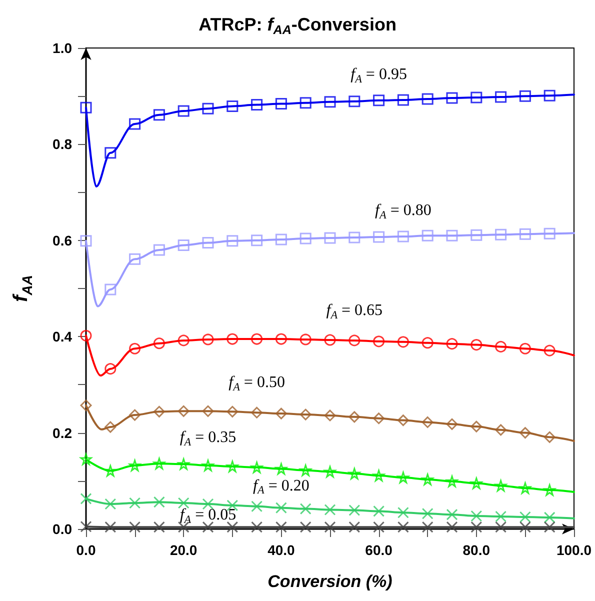 The width and height of the screenshot is (595, 601). I want to click on x-tick-label: 0.0, so click(86, 550).